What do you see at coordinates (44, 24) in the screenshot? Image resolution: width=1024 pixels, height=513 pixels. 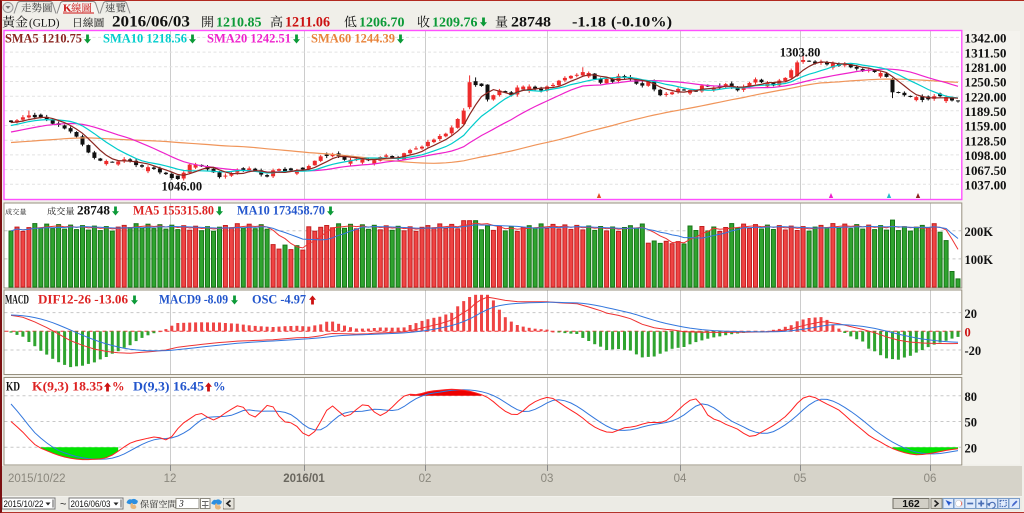 I see `svg-text: (GLD)` at bounding box center [44, 24].